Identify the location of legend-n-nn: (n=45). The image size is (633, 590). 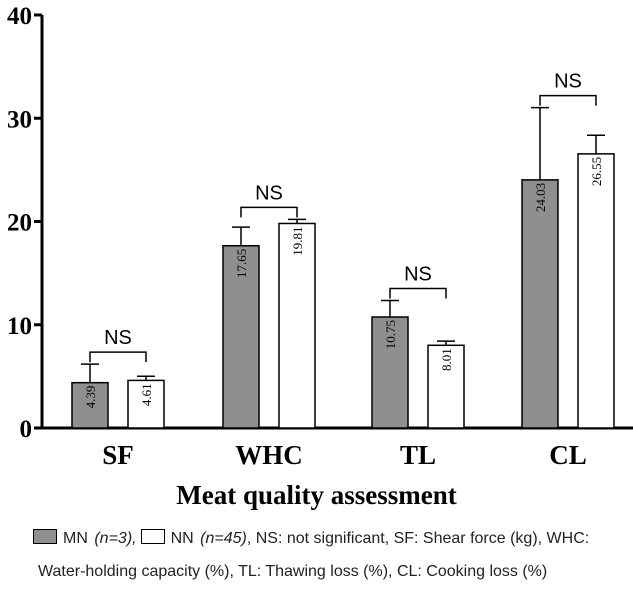
(223, 538).